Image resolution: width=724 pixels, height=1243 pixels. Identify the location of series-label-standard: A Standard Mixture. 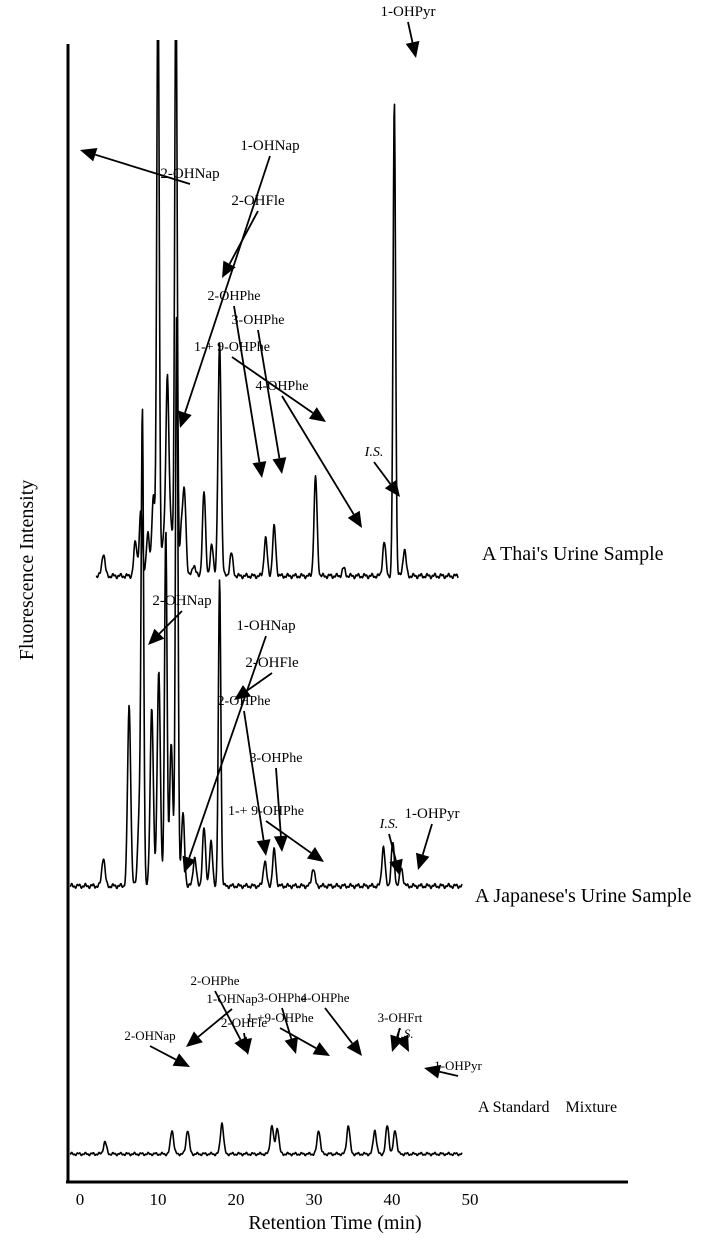
(547, 1107).